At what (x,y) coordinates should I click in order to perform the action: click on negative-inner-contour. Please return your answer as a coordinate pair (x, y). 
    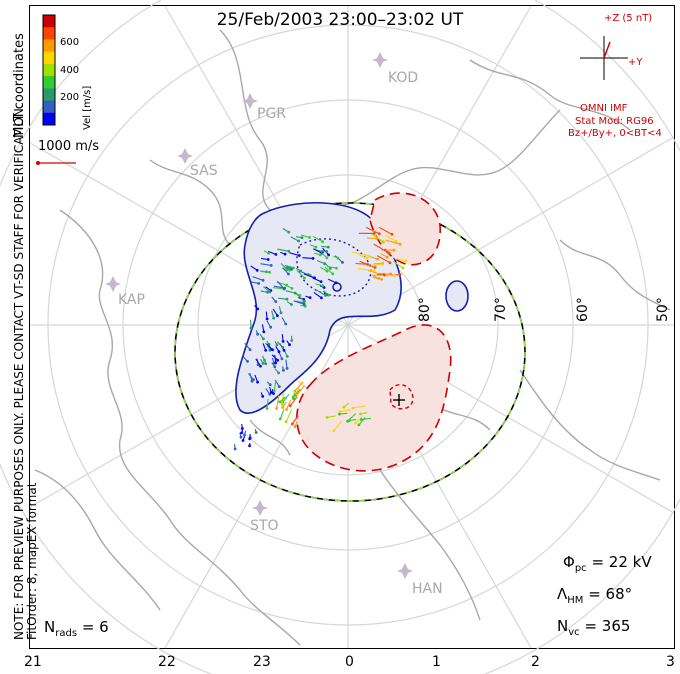
    Looking at the image, I should click on (334, 267).